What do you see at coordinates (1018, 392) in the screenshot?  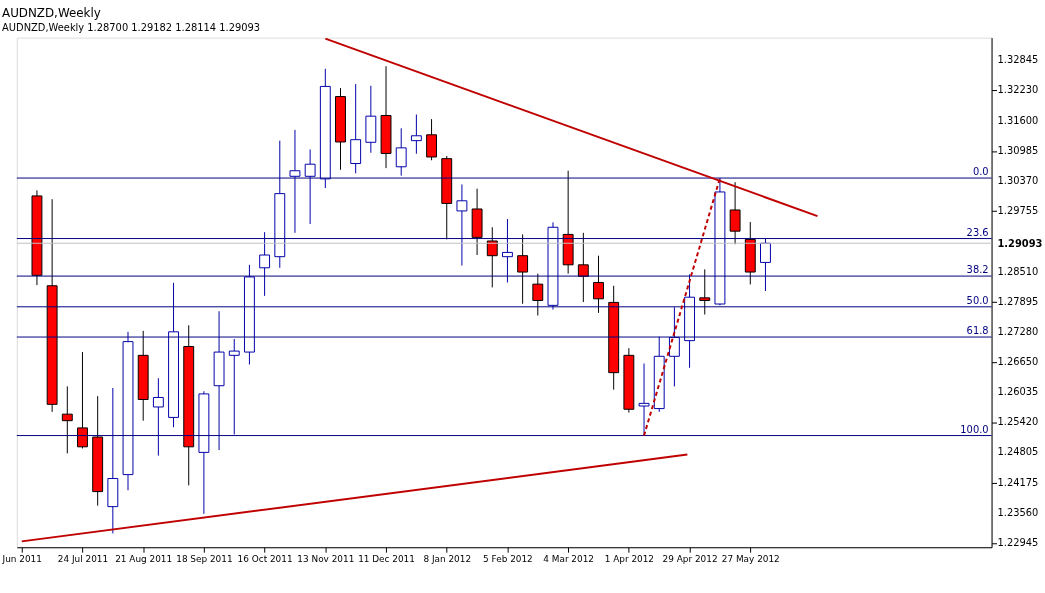 I see `y-tick-label: 1.26035` at bounding box center [1018, 392].